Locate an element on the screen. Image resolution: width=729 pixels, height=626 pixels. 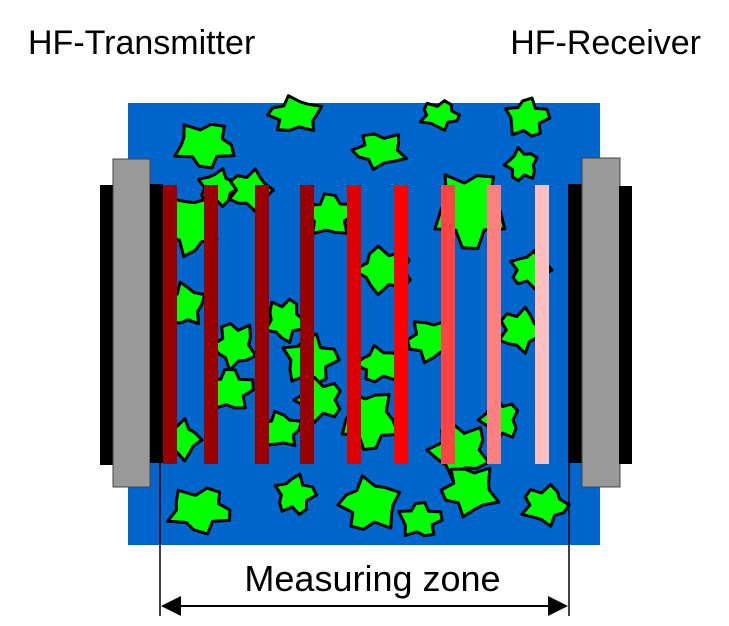
transmitter-electrode is located at coordinates (131, 323).